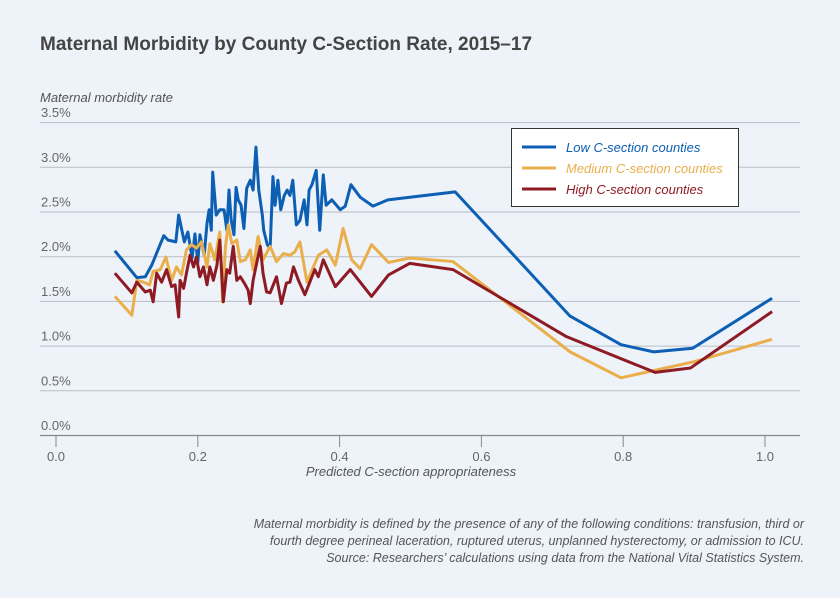  Describe the element at coordinates (56, 246) in the screenshot. I see `y-tick-label: 2.0%` at that location.